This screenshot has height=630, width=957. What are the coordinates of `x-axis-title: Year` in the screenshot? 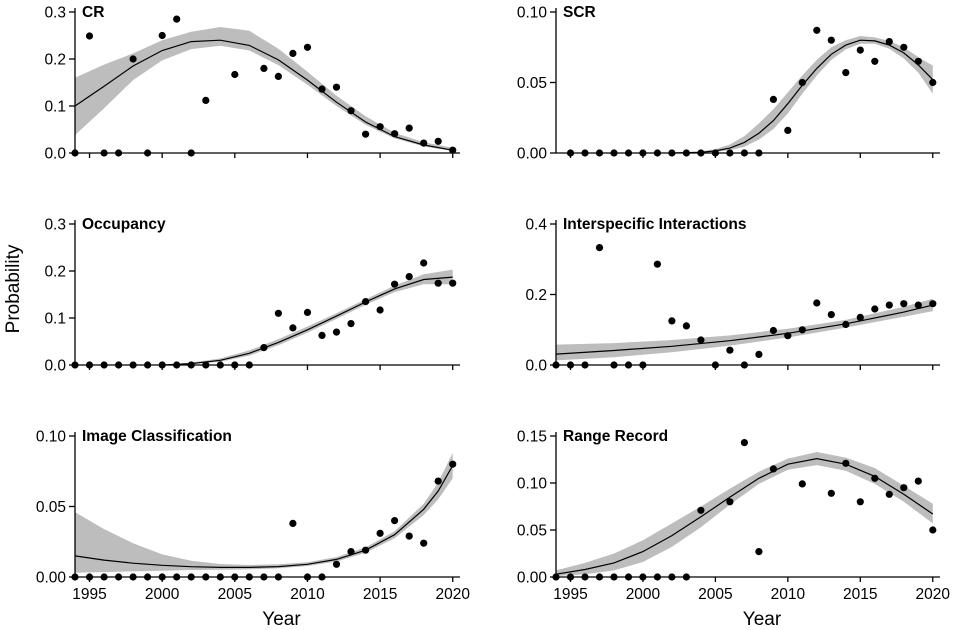 It's located at (281, 619).